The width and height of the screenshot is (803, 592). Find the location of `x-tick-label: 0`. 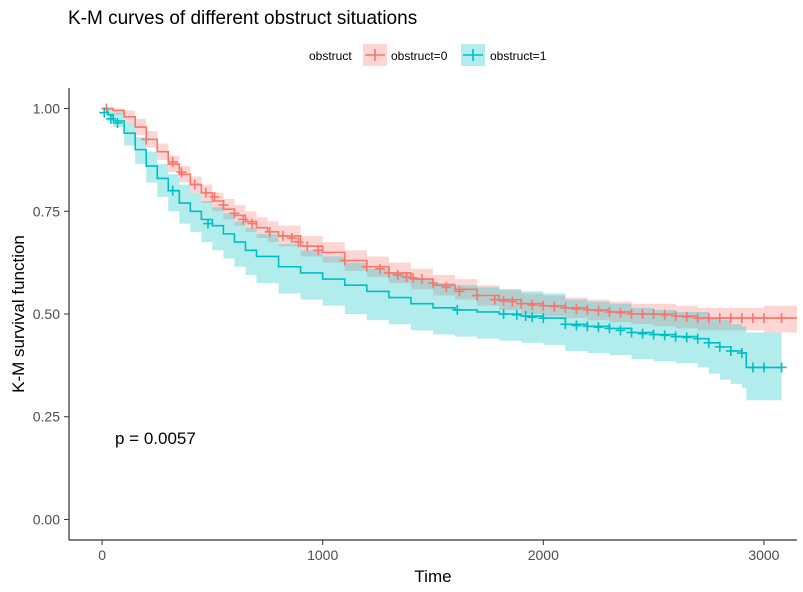

x-tick-label: 0 is located at coordinates (102, 555).